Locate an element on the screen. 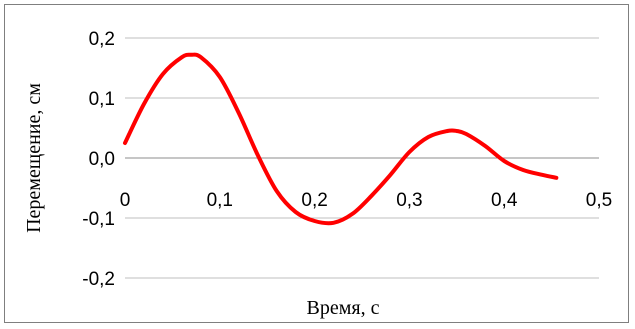 Image resolution: width=635 pixels, height=329 pixels. x-tick-labels: 0 0,1 0,2 0,3 0,4 0,5 is located at coordinates (366, 200).